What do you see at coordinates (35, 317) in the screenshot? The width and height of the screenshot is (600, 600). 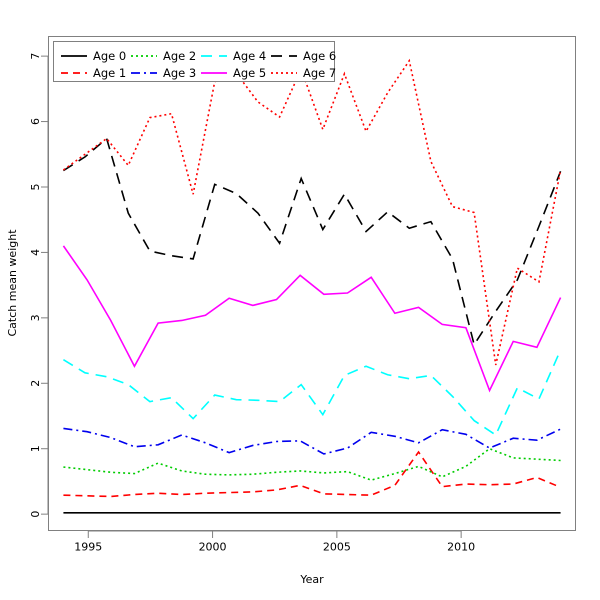 I see `y-tick-label: 3` at bounding box center [35, 317].